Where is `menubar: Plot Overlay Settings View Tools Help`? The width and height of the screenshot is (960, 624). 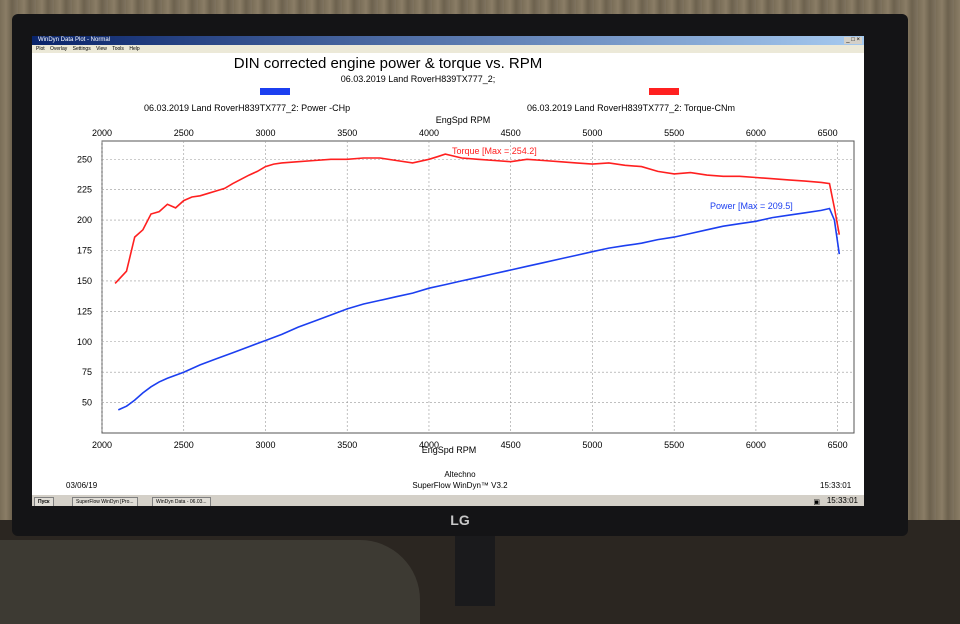 menubar: Plot Overlay Settings View Tools Help is located at coordinates (448, 49).